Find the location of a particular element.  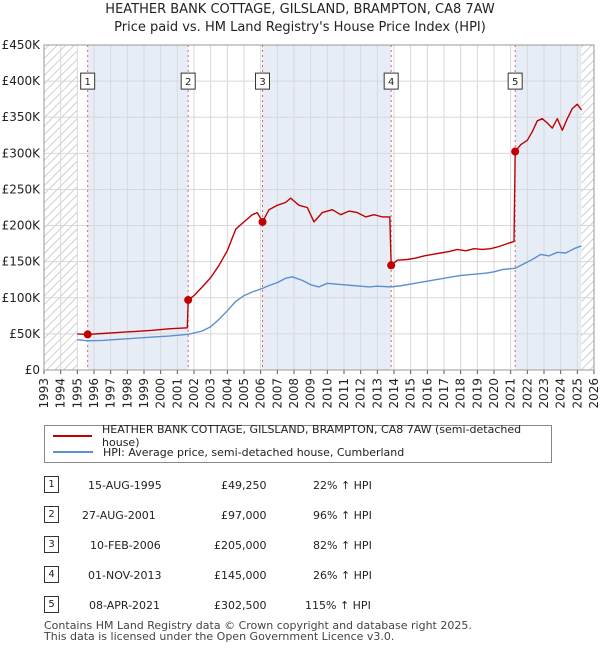

x-tick-label: 1998 is located at coordinates (127, 393).